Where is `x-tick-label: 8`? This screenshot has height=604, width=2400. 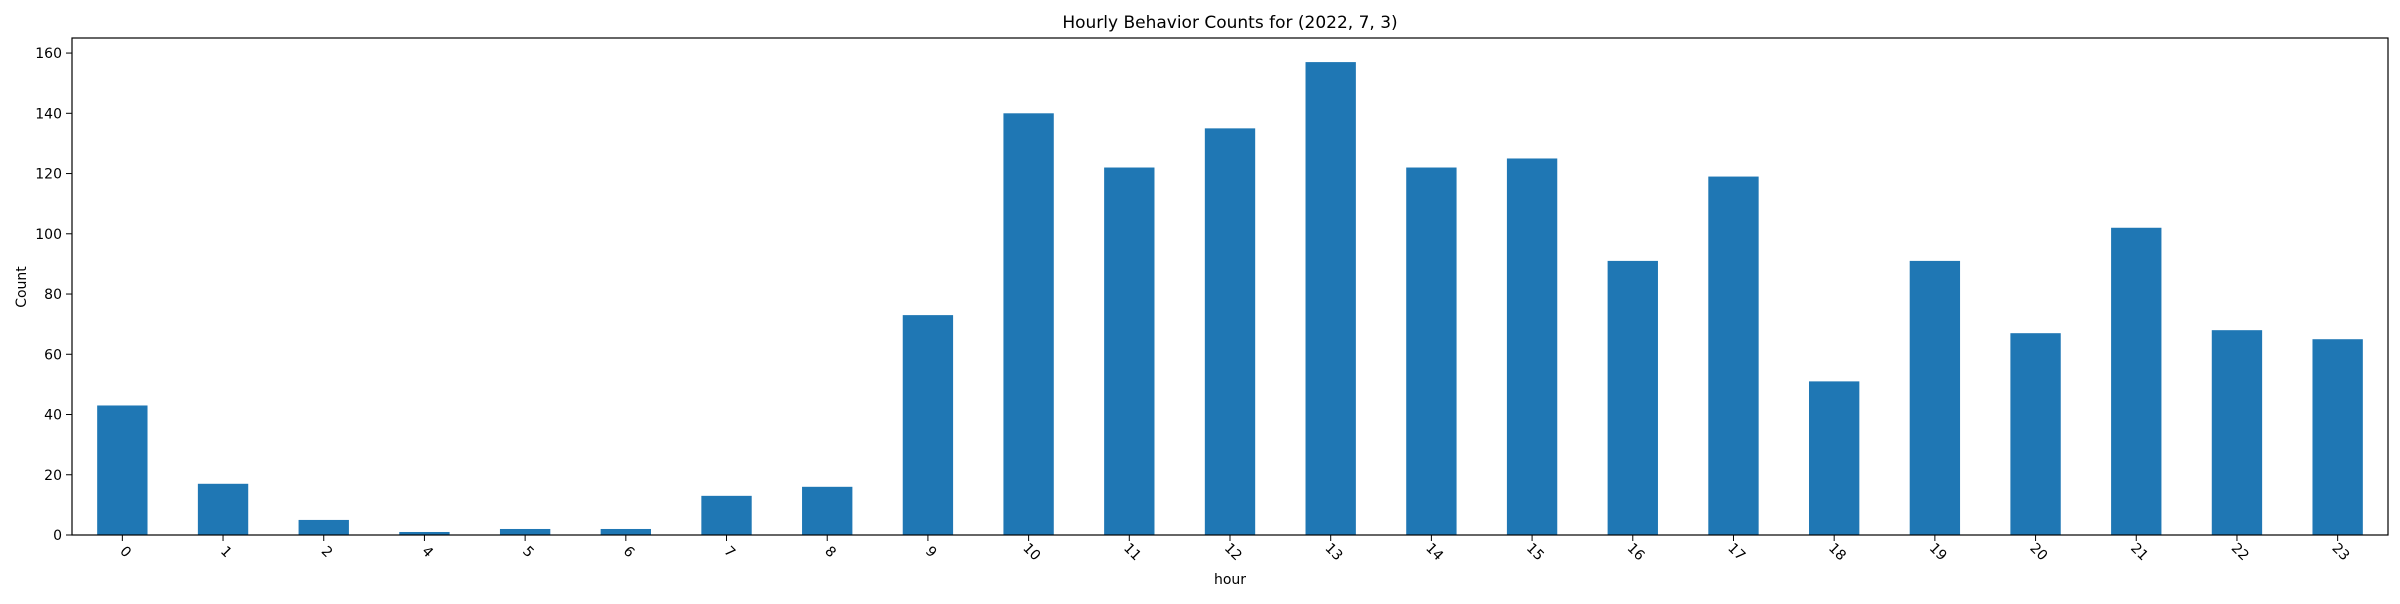 x-tick-label: 8 is located at coordinates (830, 552).